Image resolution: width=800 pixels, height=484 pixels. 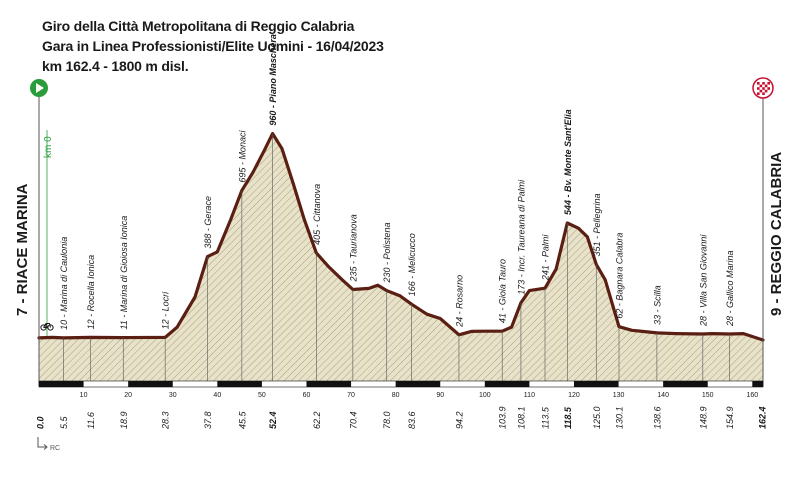 I want to click on x-tick-label: 50, so click(x=262, y=395).